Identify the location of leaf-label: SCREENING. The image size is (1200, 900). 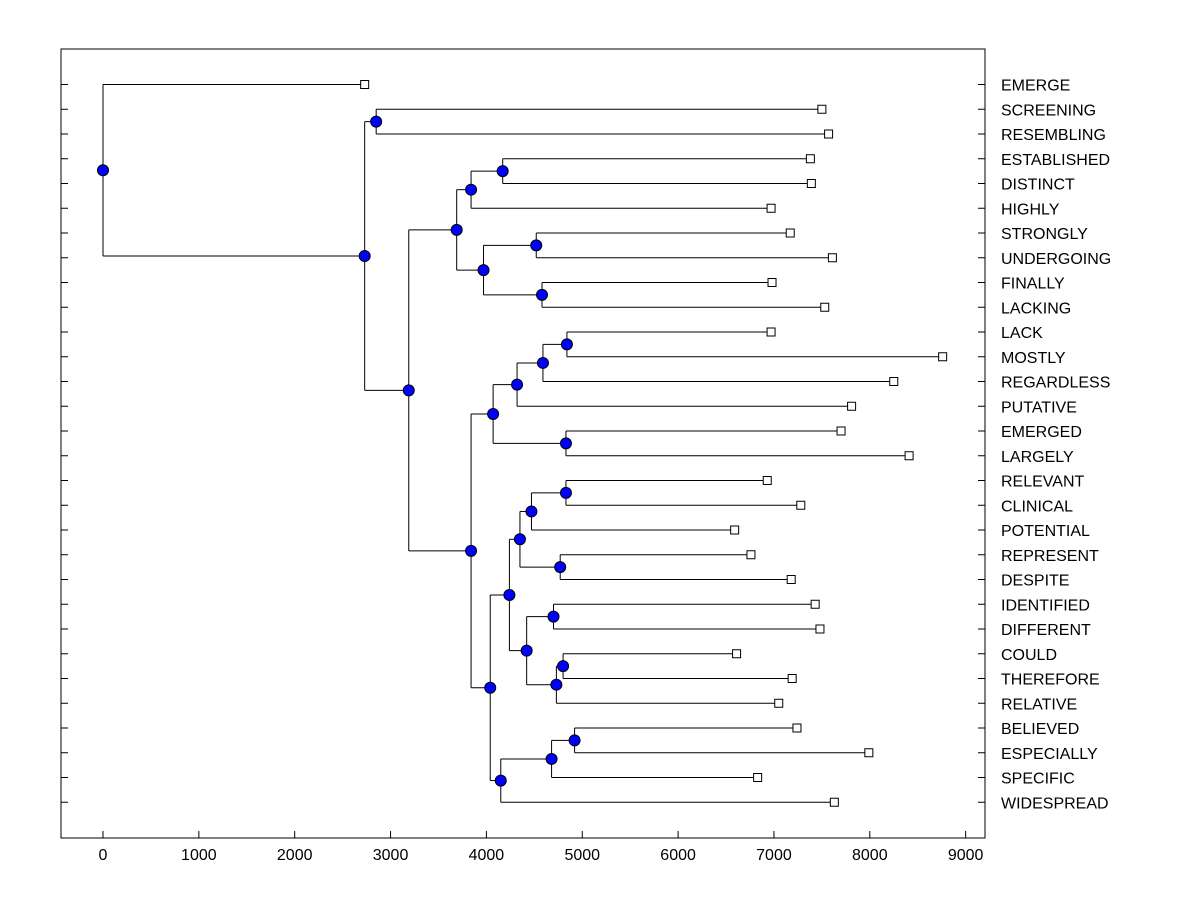
(1048, 110).